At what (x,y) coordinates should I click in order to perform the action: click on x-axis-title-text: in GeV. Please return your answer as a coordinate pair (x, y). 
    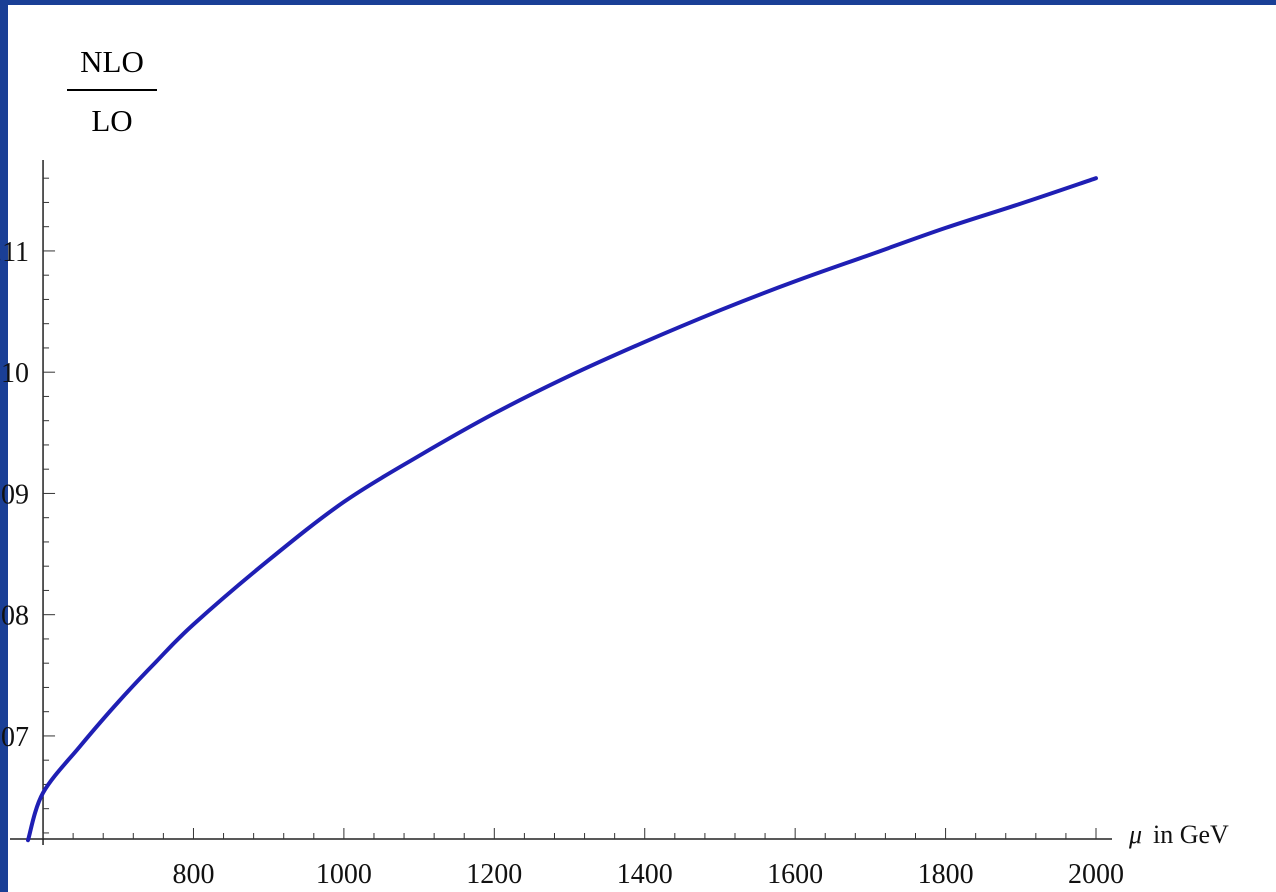
    Looking at the image, I should click on (1191, 834).